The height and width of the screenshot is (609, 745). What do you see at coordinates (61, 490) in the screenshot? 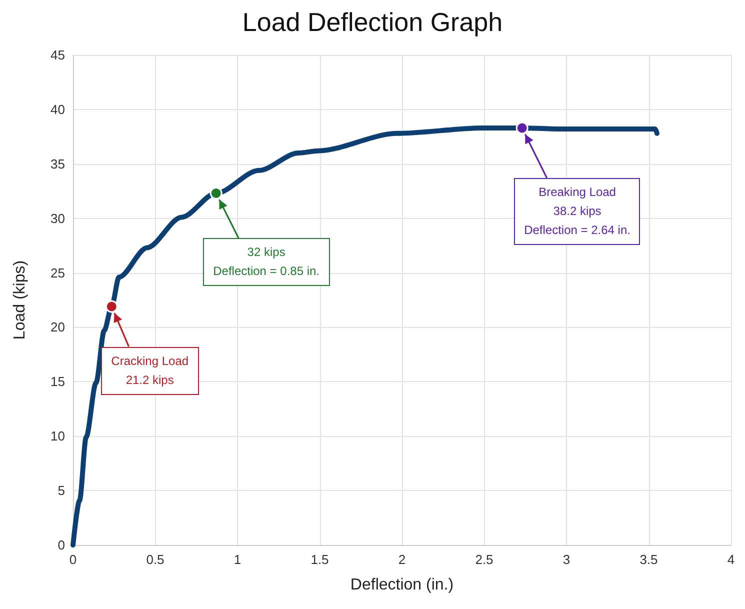
I see `y-tick-label: 5` at bounding box center [61, 490].